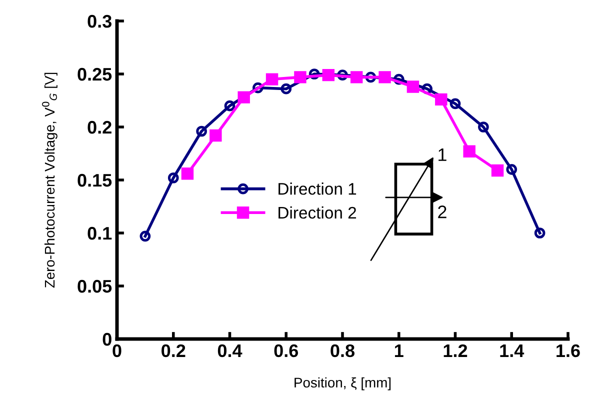  What do you see at coordinates (442, 212) in the screenshot?
I see `annotation: 2` at bounding box center [442, 212].